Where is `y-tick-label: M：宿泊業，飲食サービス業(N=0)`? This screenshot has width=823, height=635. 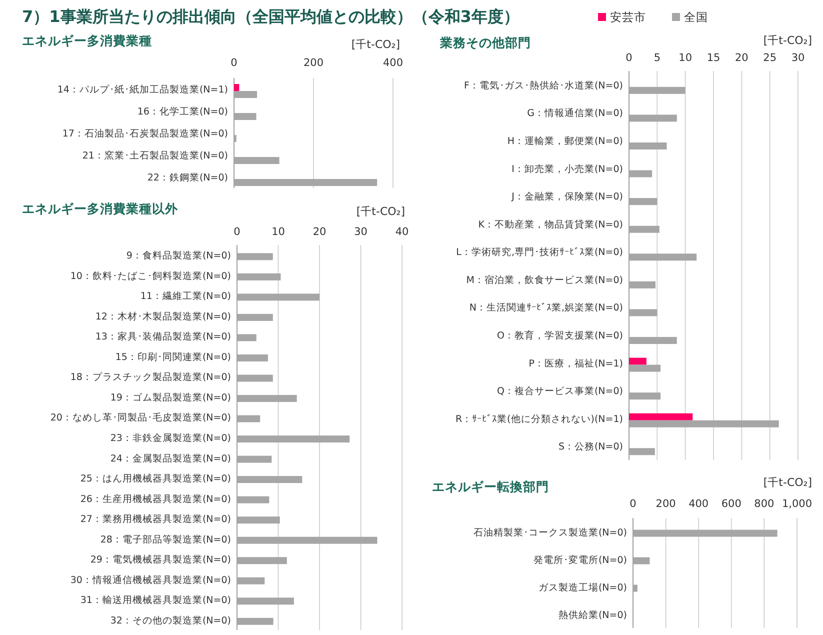 y-tick-label: M：宿泊業，飲食サービス業(N=0) is located at coordinates (544, 280).